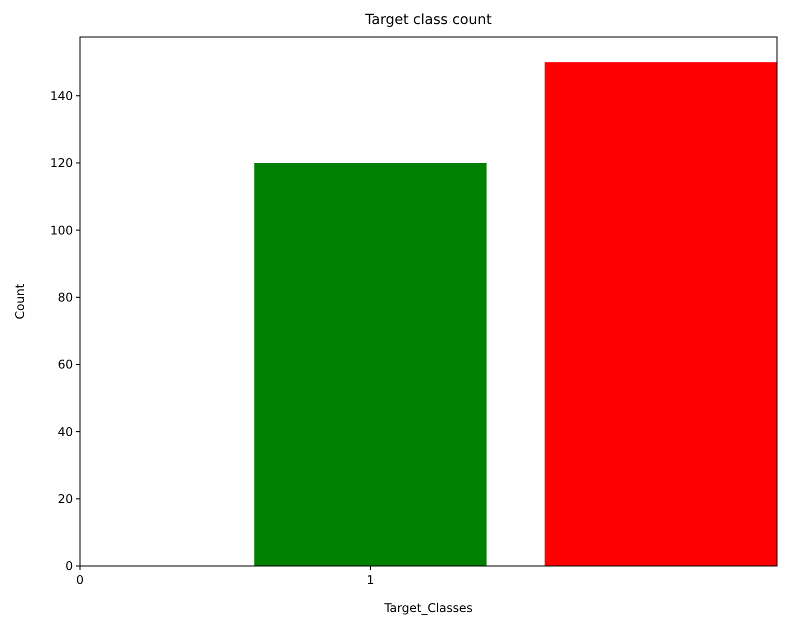 The height and width of the screenshot is (618, 793). Describe the element at coordinates (61, 95) in the screenshot. I see `y-tick-label: 140` at that location.